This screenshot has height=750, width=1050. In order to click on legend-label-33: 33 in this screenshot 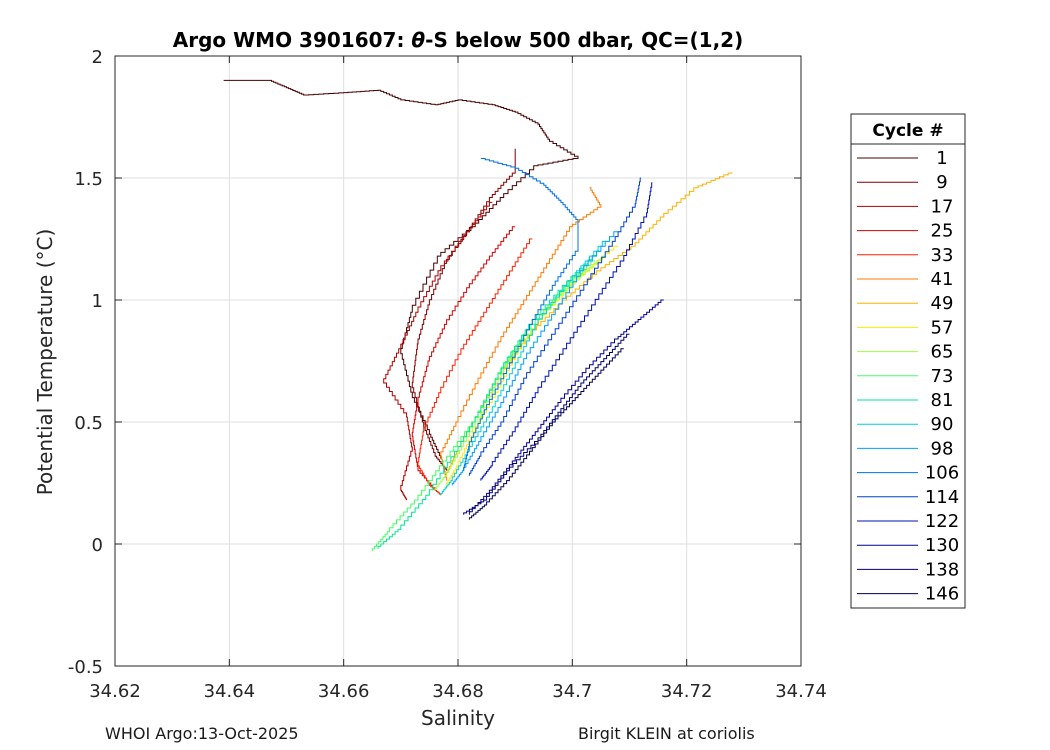, I will do `click(942, 255)`.